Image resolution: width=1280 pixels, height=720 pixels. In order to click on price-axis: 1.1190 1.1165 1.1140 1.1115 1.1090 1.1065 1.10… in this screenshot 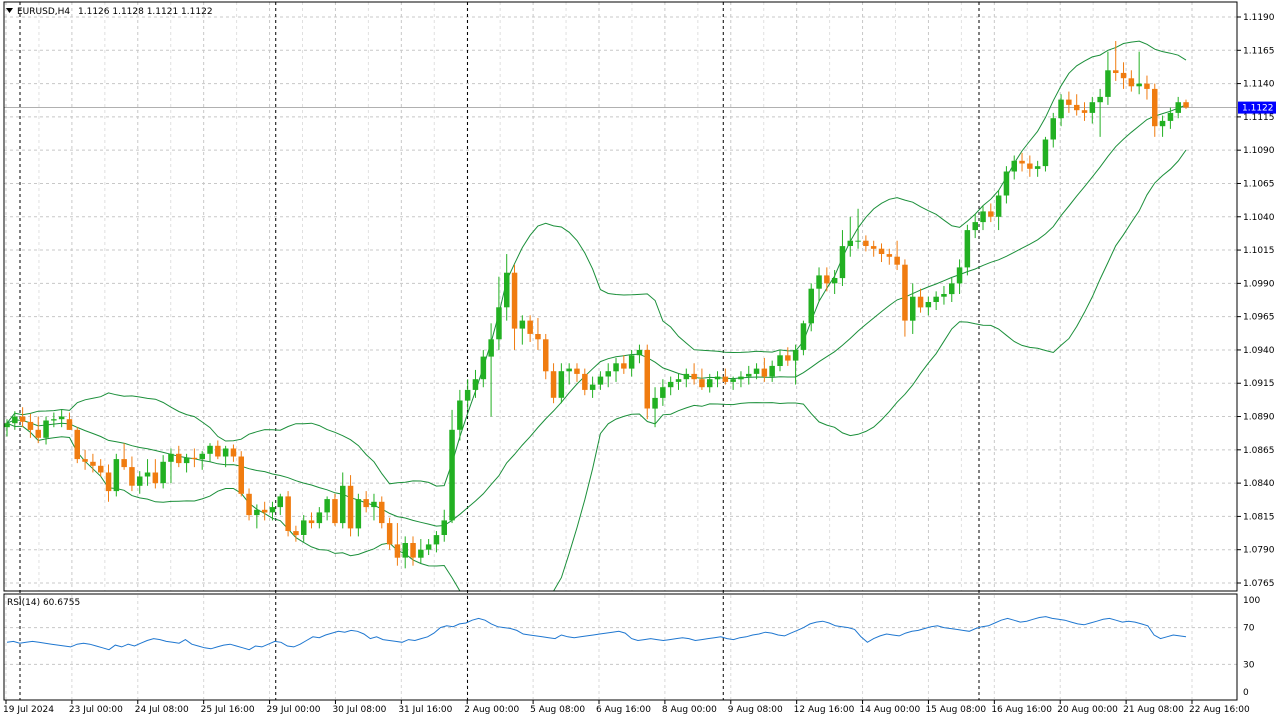, I will do `click(1256, 301)`.